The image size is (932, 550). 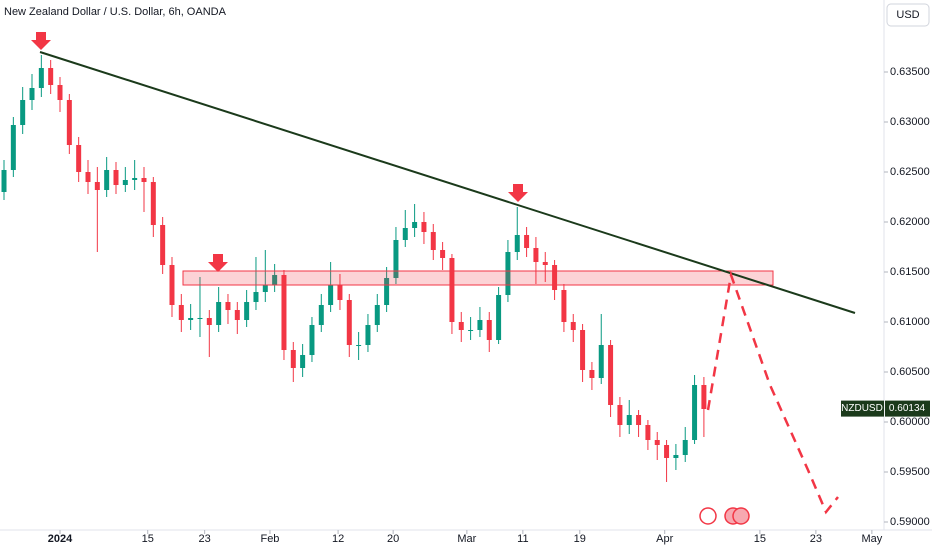 What do you see at coordinates (907, 408) in the screenshot?
I see `last-price-label: 0.60134` at bounding box center [907, 408].